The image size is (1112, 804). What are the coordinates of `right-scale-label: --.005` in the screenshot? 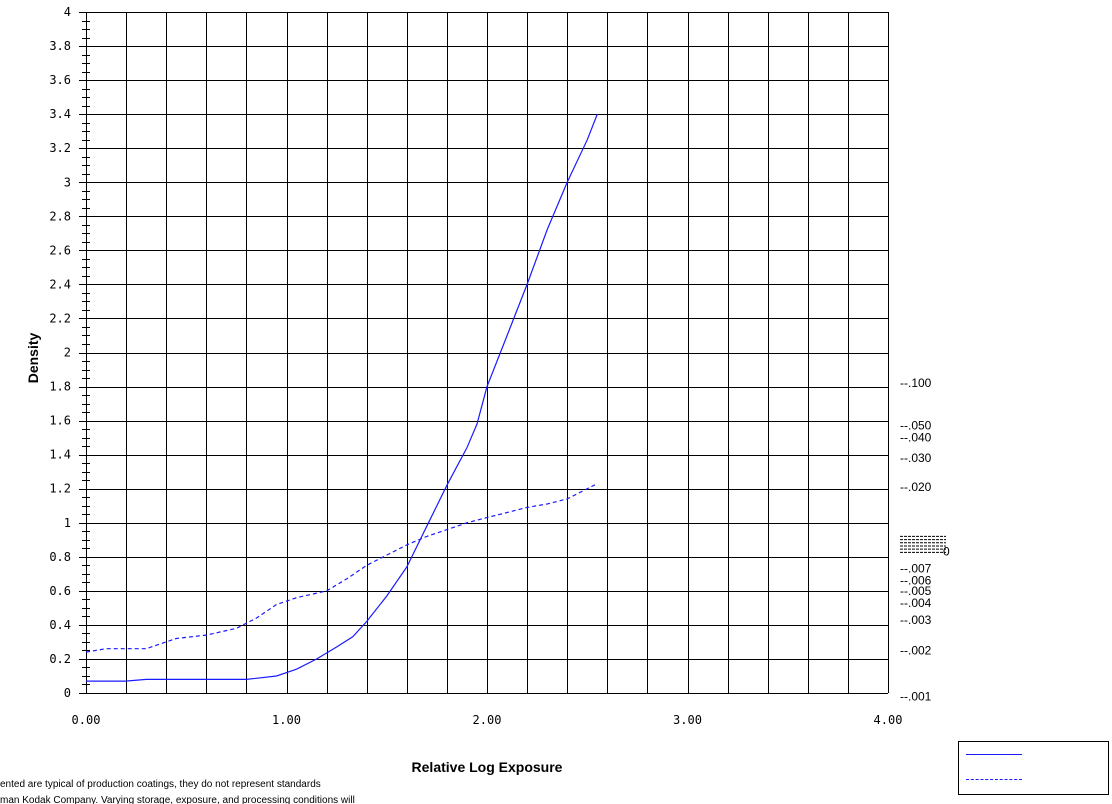 It's located at (916, 591).